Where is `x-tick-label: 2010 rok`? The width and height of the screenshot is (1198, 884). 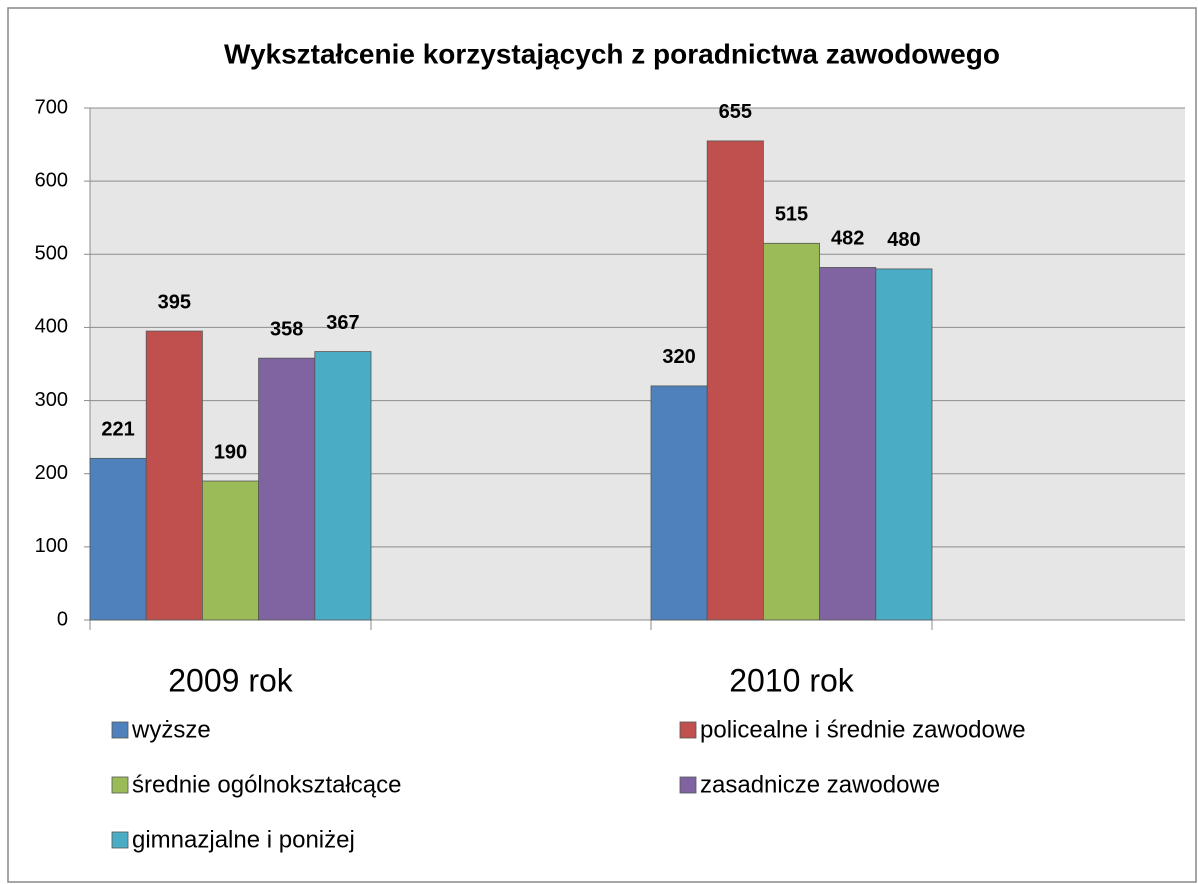 x-tick-label: 2010 rok is located at coordinates (792, 680).